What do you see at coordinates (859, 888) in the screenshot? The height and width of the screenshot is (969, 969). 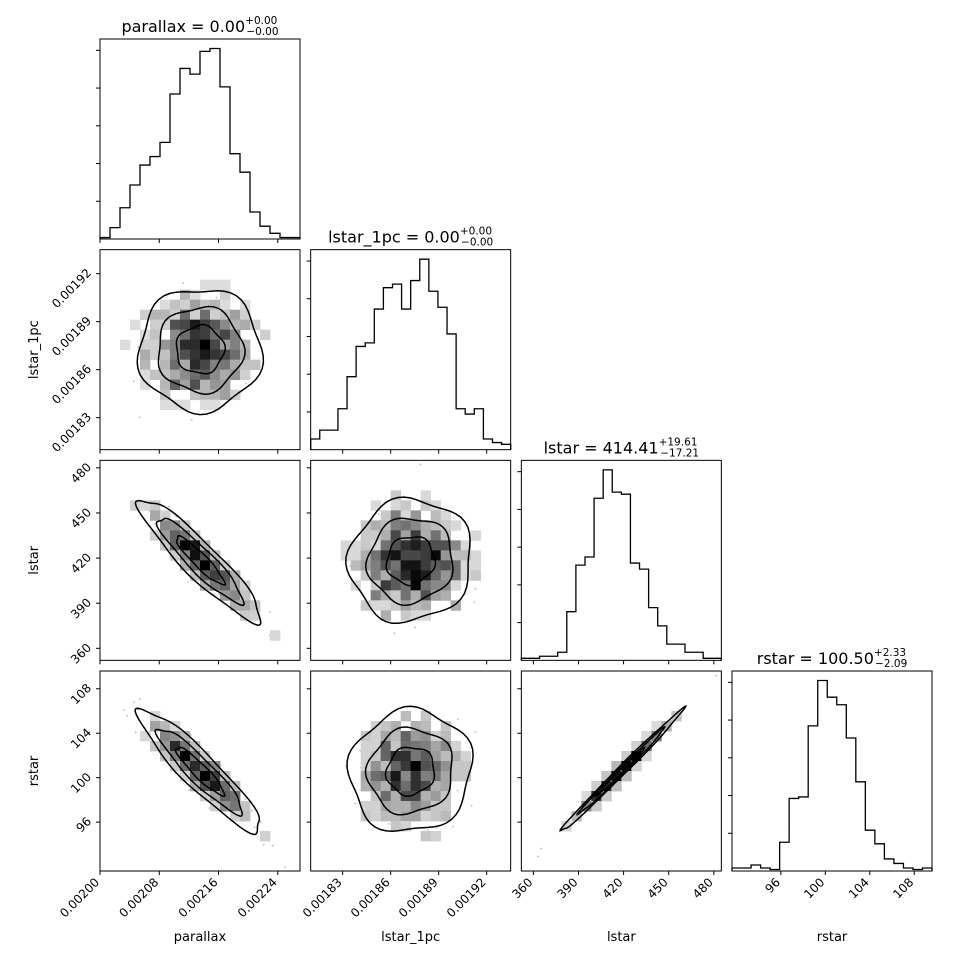 I see `x-tick-label: 10⁴` at bounding box center [859, 888].